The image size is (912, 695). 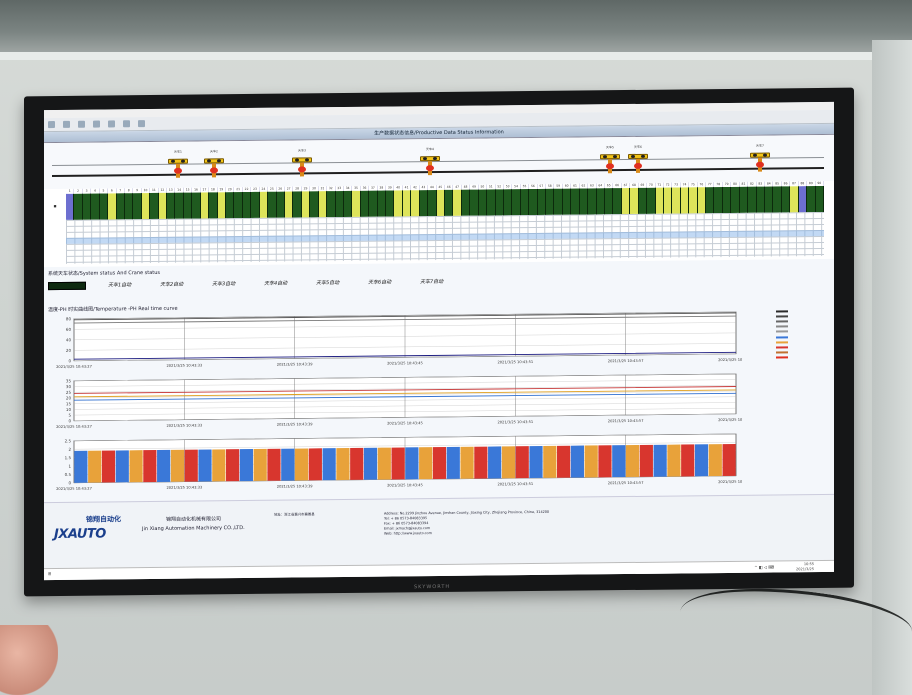 What do you see at coordinates (50, 574) in the screenshot?
I see `start-button: ⊞` at bounding box center [50, 574].